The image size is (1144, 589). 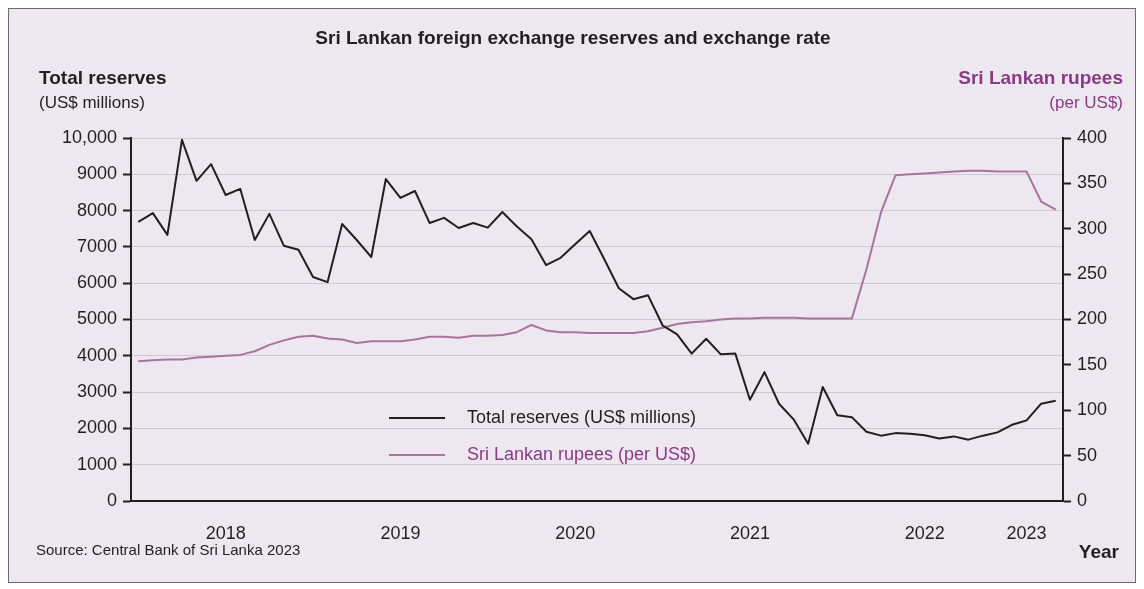 What do you see at coordinates (1087, 454) in the screenshot?
I see `y2-tick-label: 50` at bounding box center [1087, 454].